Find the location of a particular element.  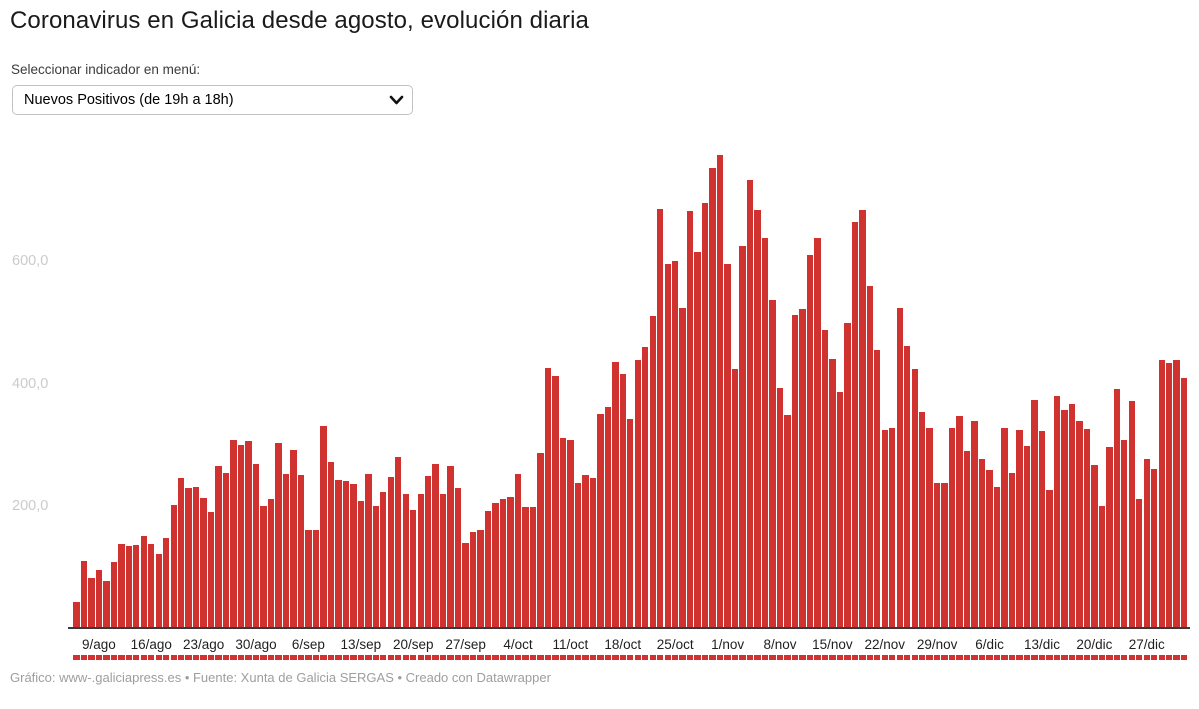

x-axis-label: 23/ago is located at coordinates (203, 644).